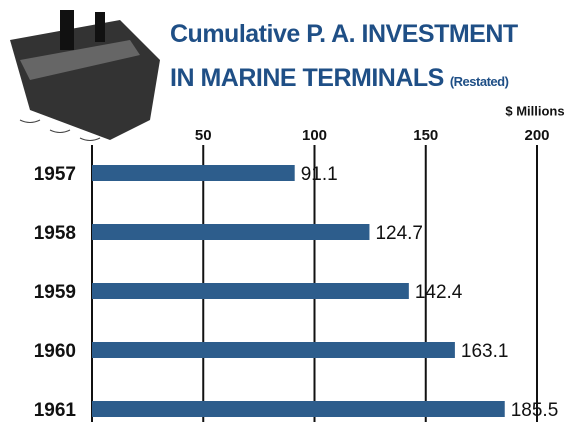  What do you see at coordinates (55, 233) in the screenshot?
I see `y-tick-label: 1958` at bounding box center [55, 233].